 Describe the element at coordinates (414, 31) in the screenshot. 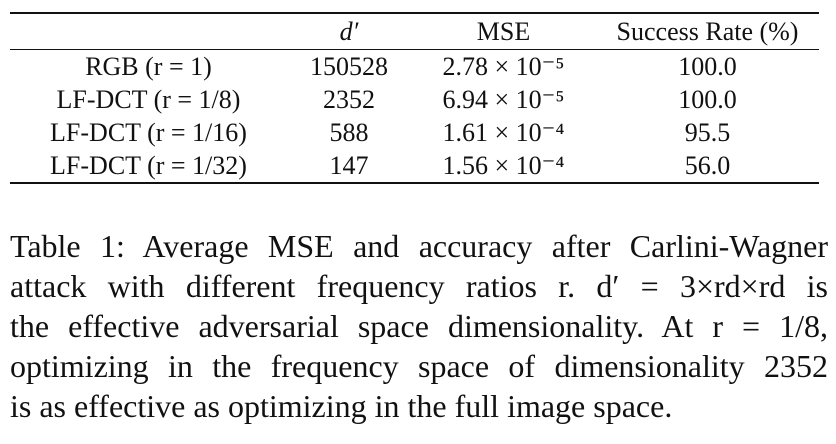

I see `table-header-row: d′ MSE Success Rate (%)` at that location.